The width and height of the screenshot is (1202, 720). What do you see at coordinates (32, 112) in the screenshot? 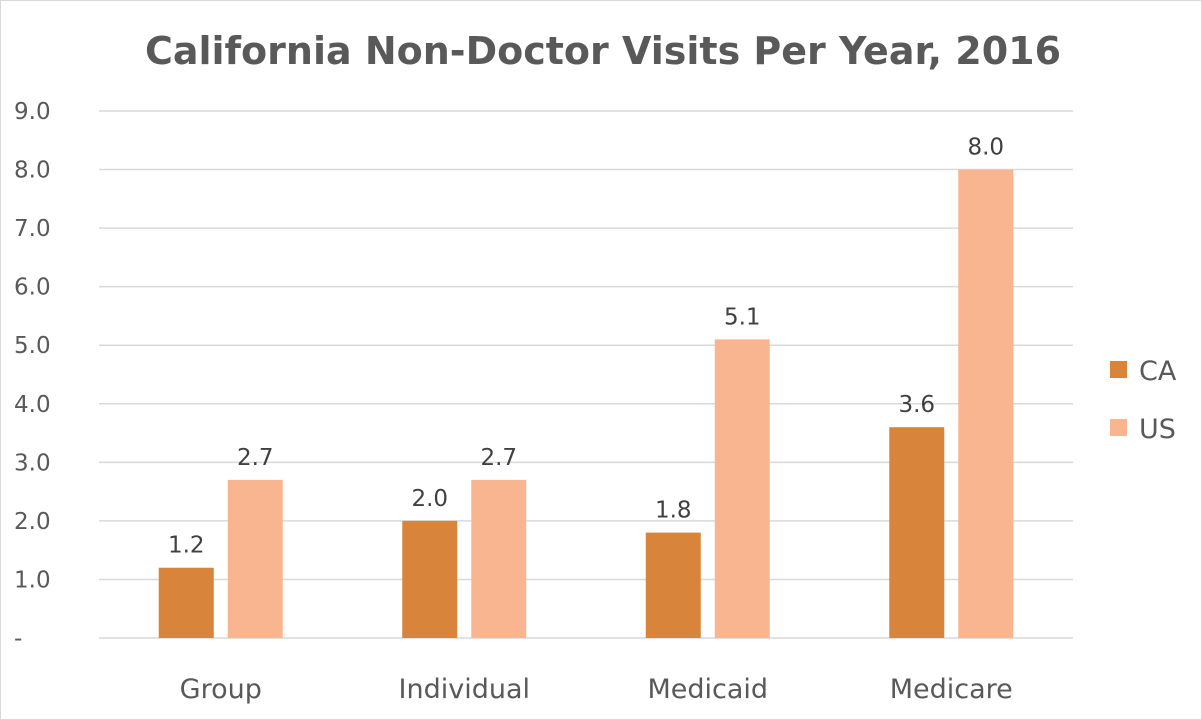
I see `y-tick-label: 9.0` at bounding box center [32, 112].